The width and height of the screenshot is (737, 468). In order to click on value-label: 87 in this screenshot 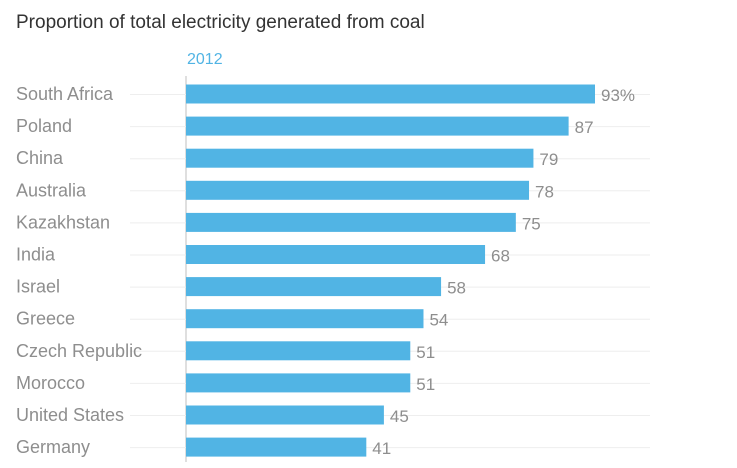, I will do `click(584, 127)`.